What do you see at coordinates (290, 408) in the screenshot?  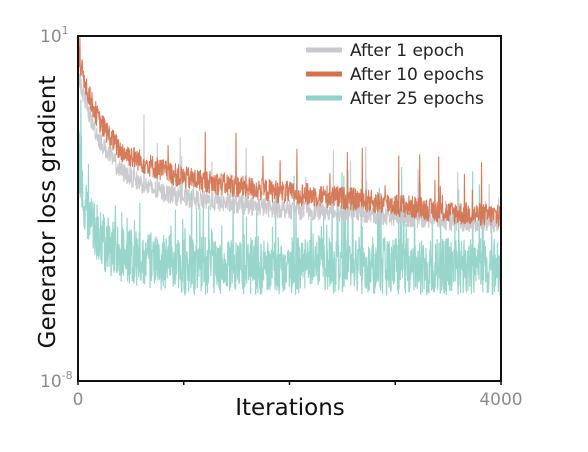 I see `x-axis-label: Iterations` at bounding box center [290, 408].